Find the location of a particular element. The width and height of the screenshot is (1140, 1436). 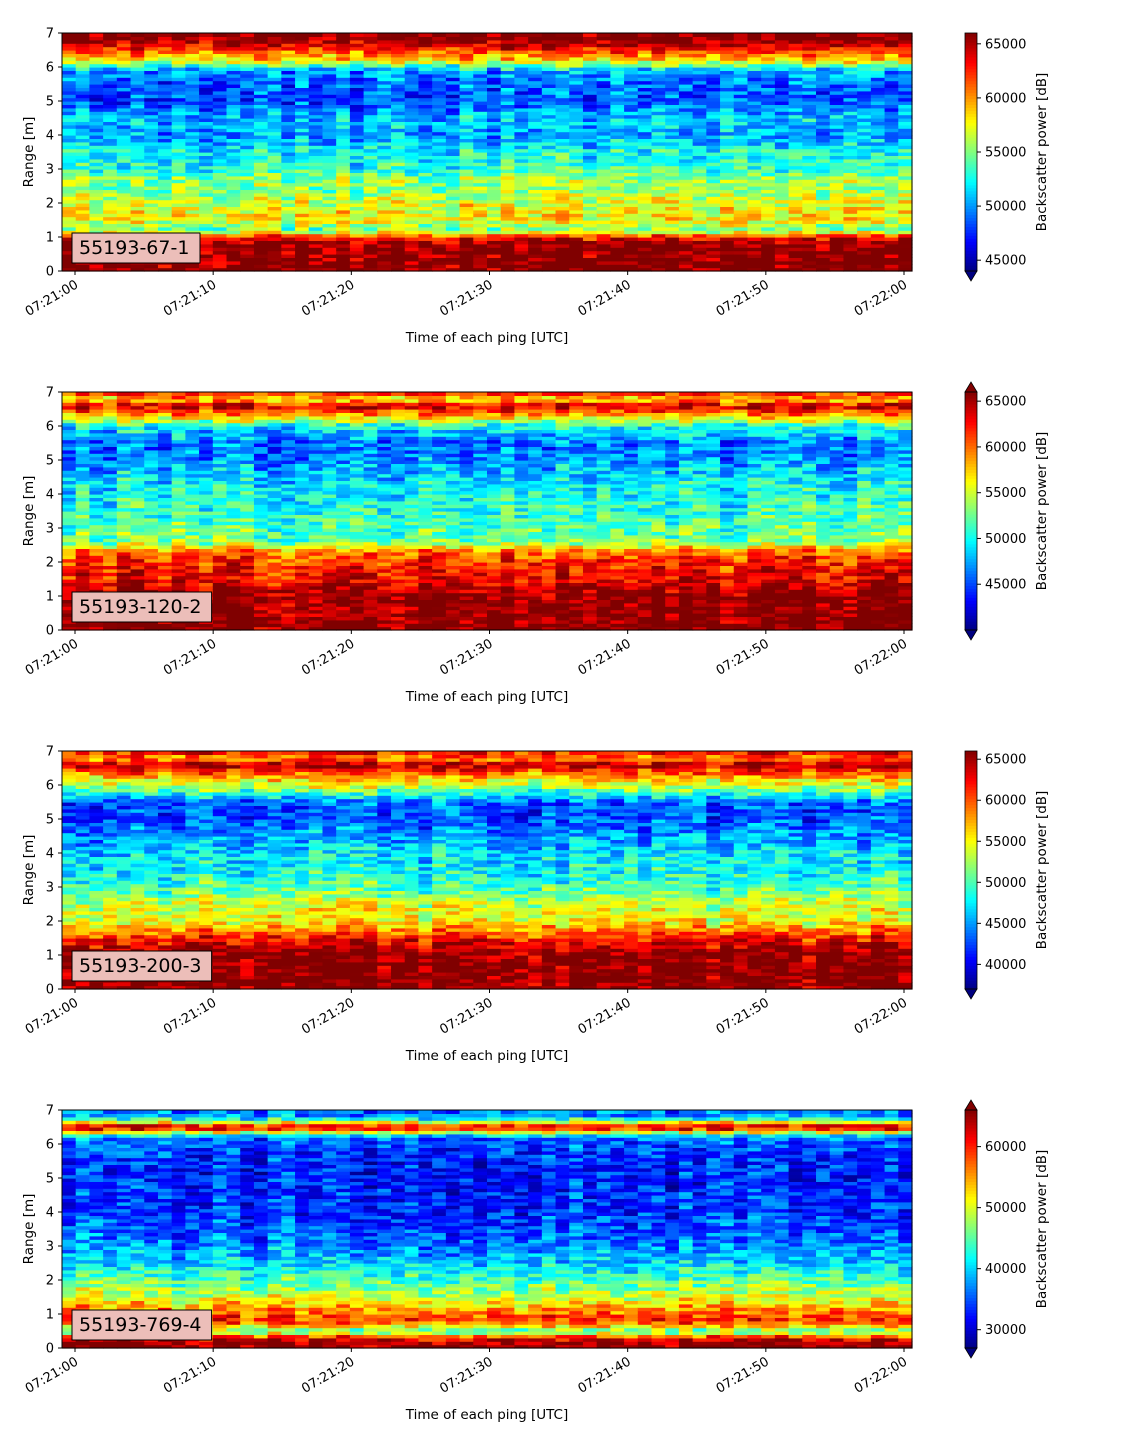

x-tick-label: 07:21:10 is located at coordinates (190, 298).